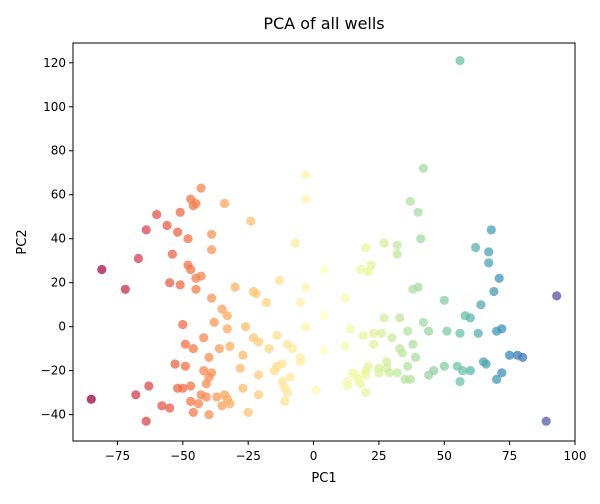  Describe the element at coordinates (314, 456) in the screenshot. I see `x-tick-label: 0` at that location.